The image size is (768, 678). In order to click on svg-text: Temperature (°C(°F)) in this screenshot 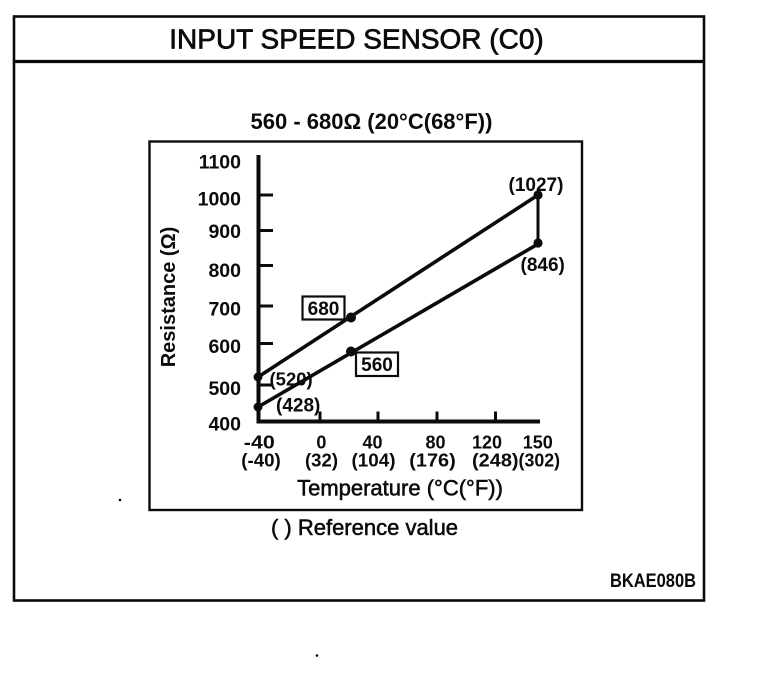, I will do `click(400, 488)`.